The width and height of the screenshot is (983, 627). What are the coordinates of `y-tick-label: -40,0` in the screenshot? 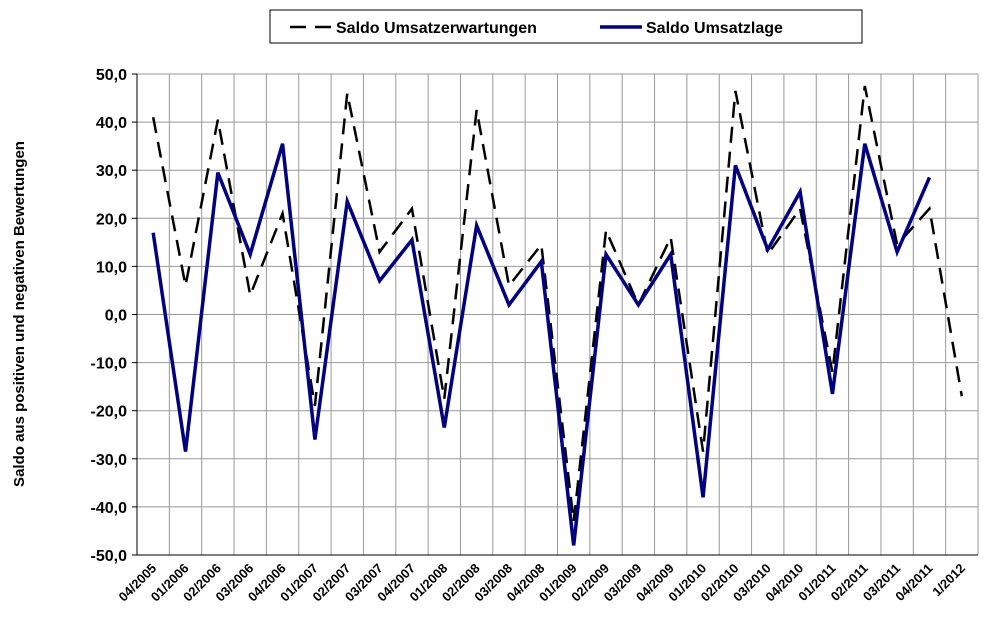 It's located at (109, 508).